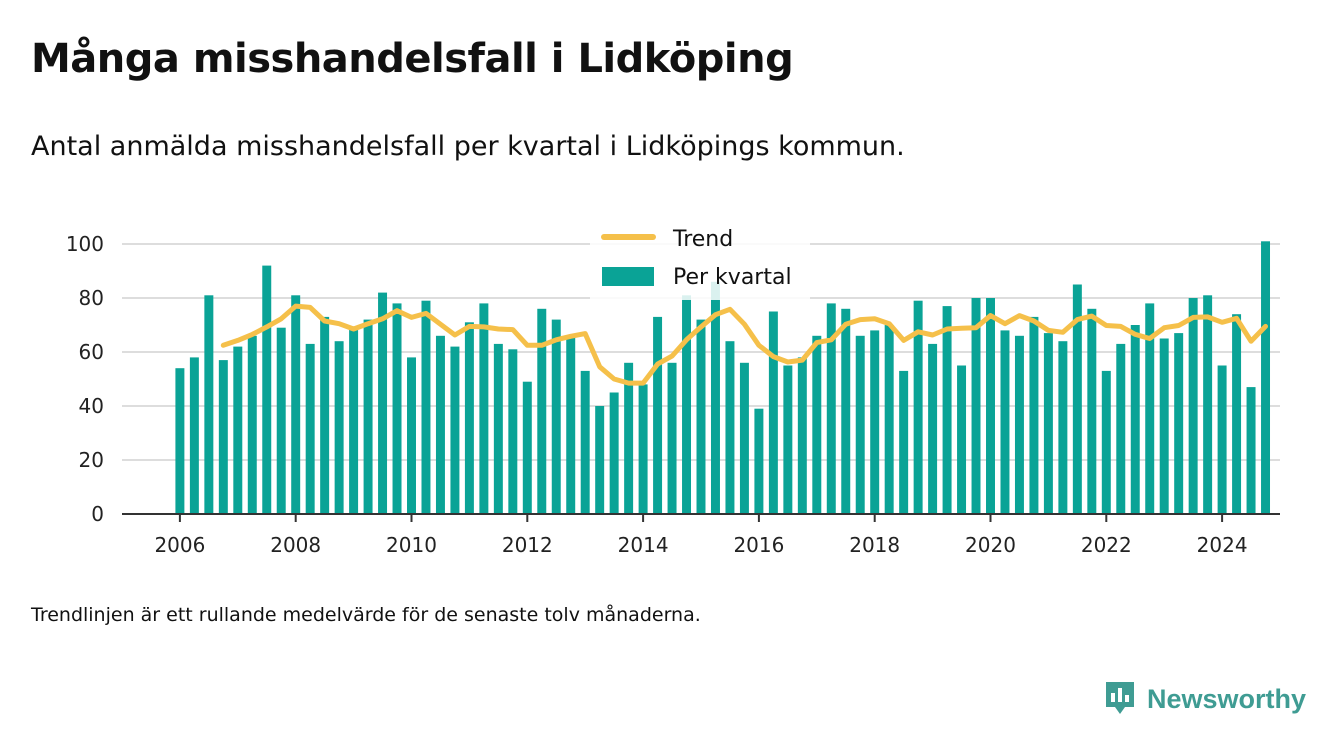 The height and width of the screenshot is (753, 1340). What do you see at coordinates (702, 239) in the screenshot?
I see `legend-label-trend: Trend` at bounding box center [702, 239].